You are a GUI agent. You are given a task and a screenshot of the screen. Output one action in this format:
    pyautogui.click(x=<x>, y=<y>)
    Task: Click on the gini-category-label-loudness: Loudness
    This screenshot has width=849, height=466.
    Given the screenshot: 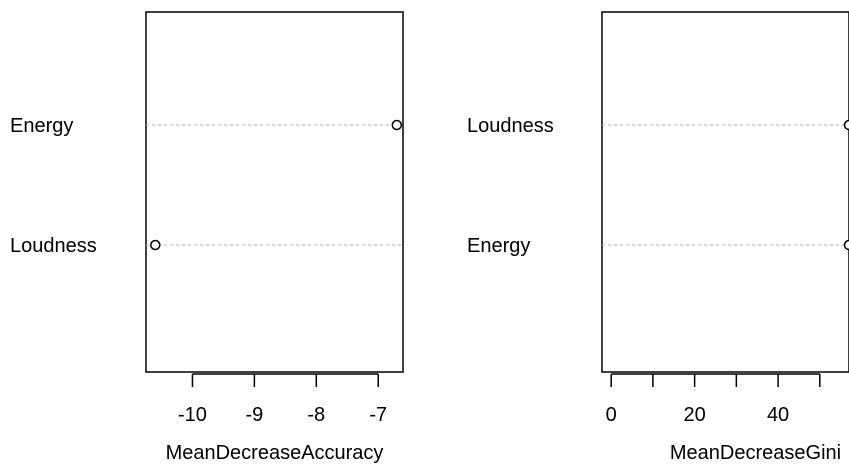 What is the action you would take?
    pyautogui.click(x=510, y=126)
    